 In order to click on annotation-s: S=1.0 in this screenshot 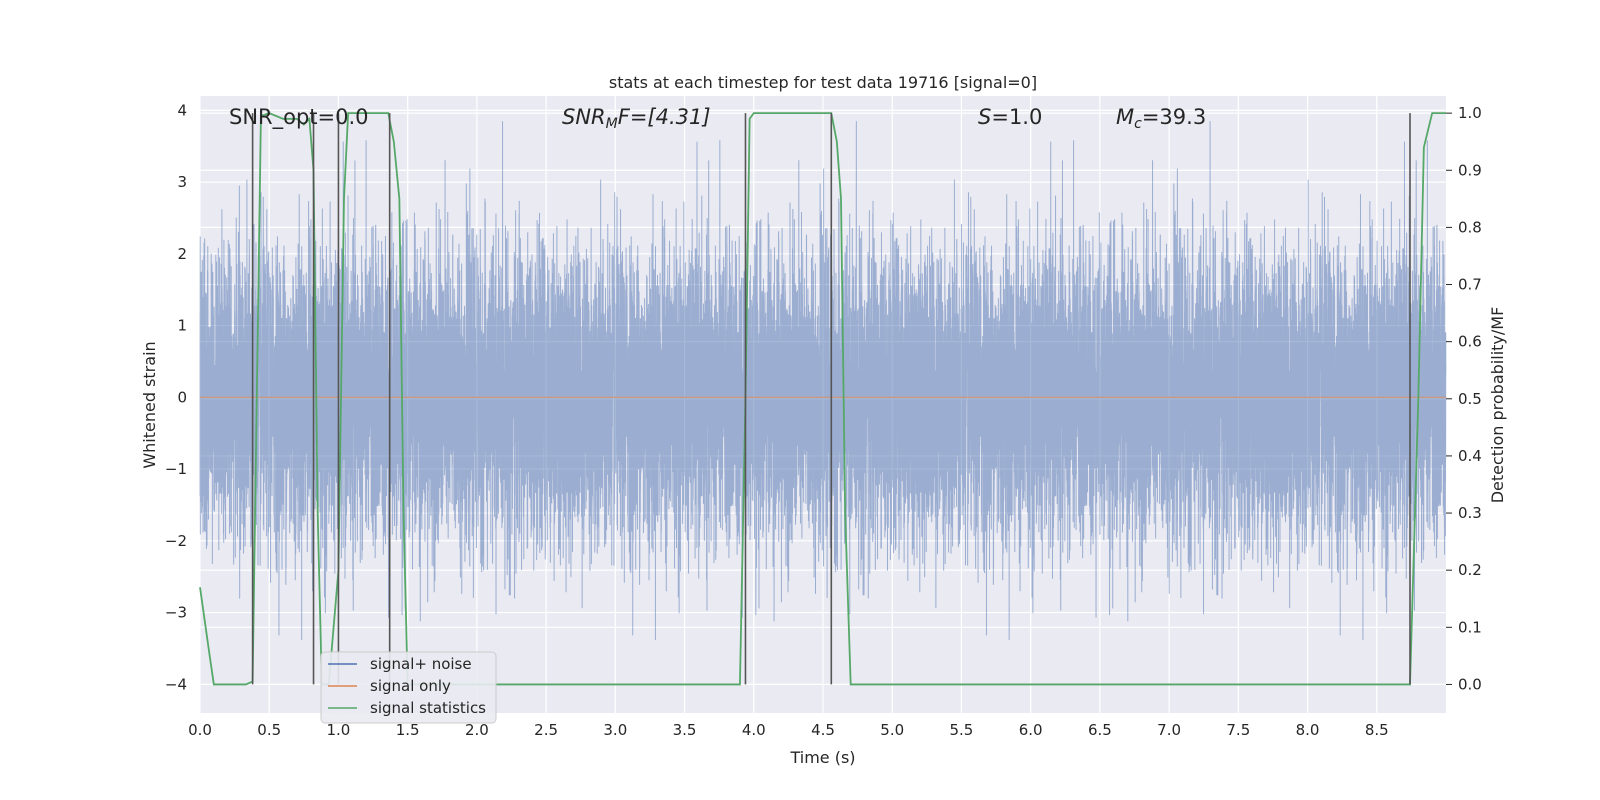, I will do `click(1010, 117)`.